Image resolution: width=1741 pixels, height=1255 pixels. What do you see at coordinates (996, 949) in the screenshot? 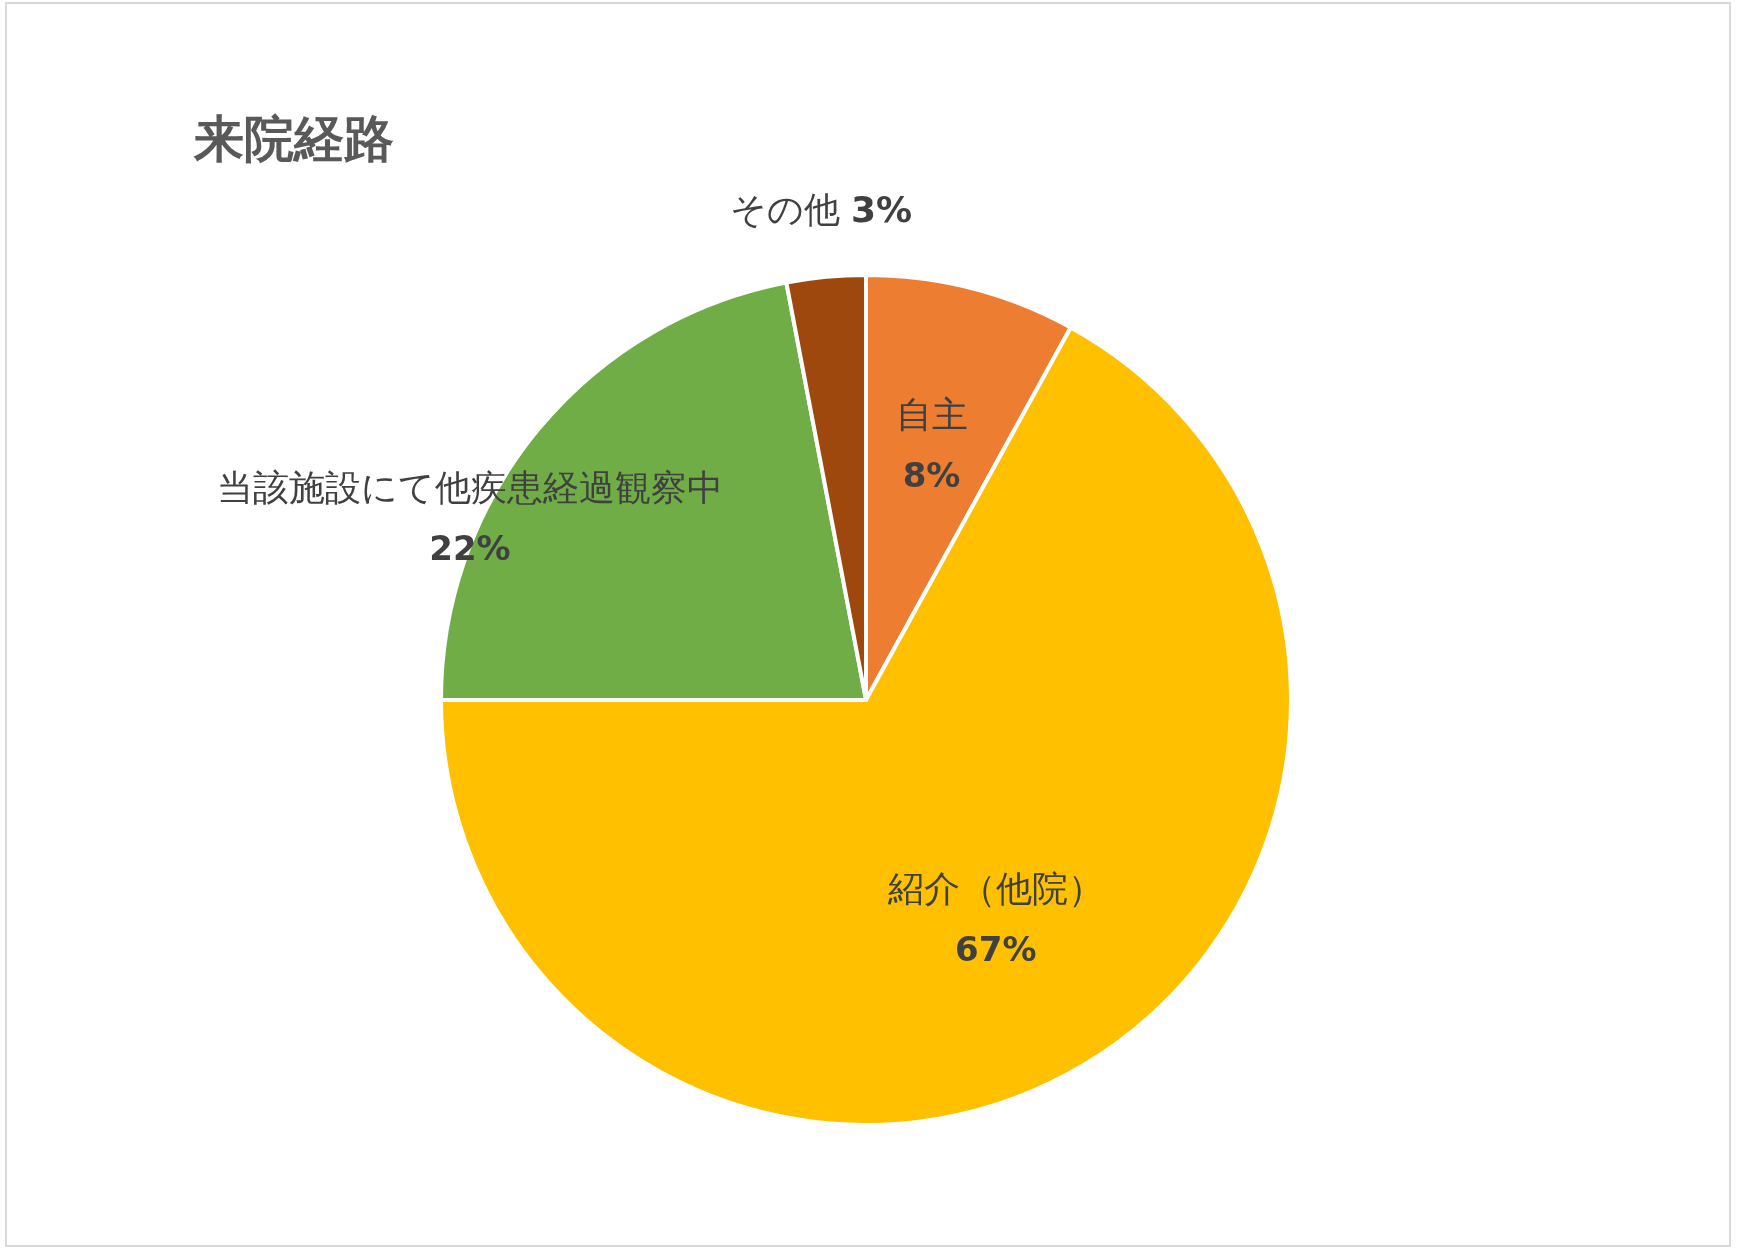
I see `data-label: 67%` at bounding box center [996, 949].